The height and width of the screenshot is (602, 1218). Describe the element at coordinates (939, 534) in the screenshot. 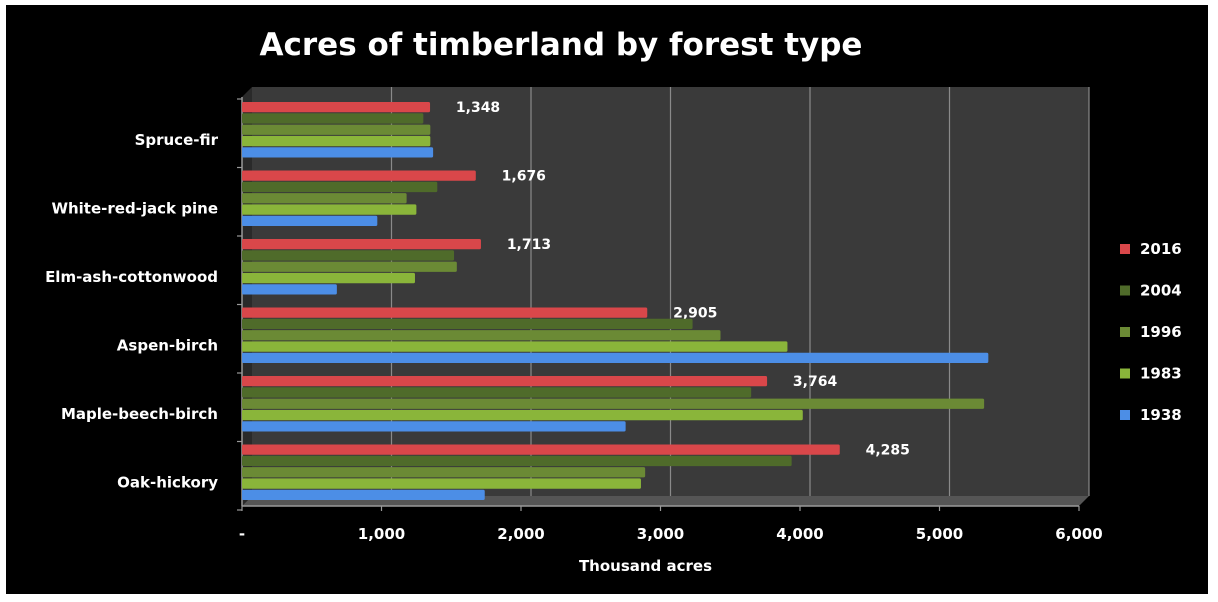

I see `x-tick-label: 5,000` at that location.